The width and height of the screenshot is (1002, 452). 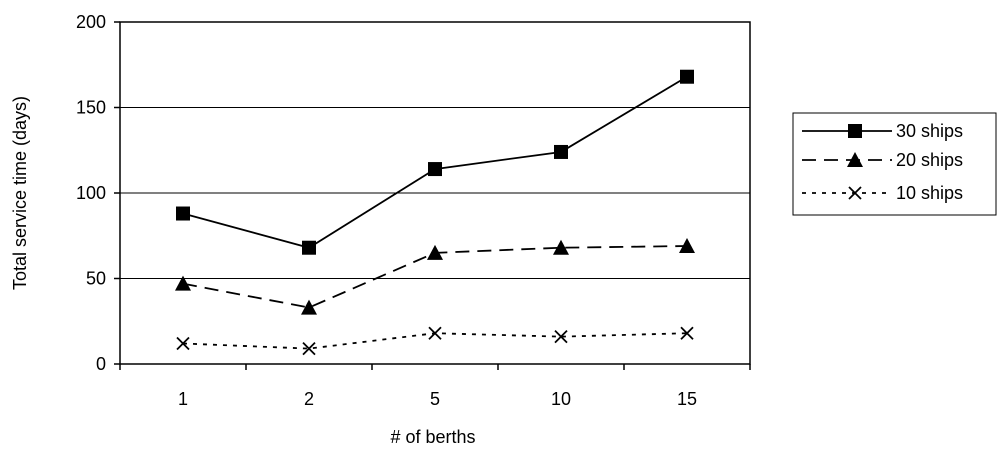 I want to click on y-tick-label: 50, so click(x=96, y=279).